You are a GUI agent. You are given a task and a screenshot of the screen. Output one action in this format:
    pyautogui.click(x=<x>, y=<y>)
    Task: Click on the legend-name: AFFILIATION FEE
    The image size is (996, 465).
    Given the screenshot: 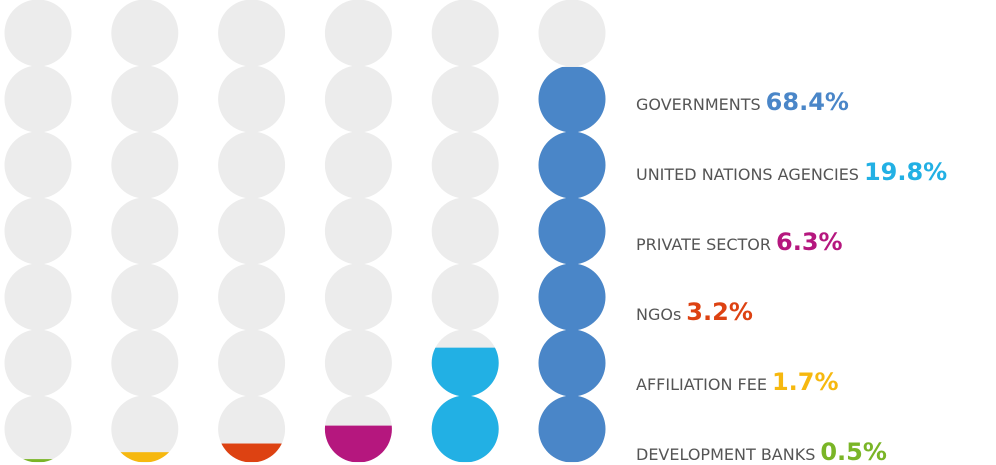 What is the action you would take?
    pyautogui.click(x=701, y=384)
    